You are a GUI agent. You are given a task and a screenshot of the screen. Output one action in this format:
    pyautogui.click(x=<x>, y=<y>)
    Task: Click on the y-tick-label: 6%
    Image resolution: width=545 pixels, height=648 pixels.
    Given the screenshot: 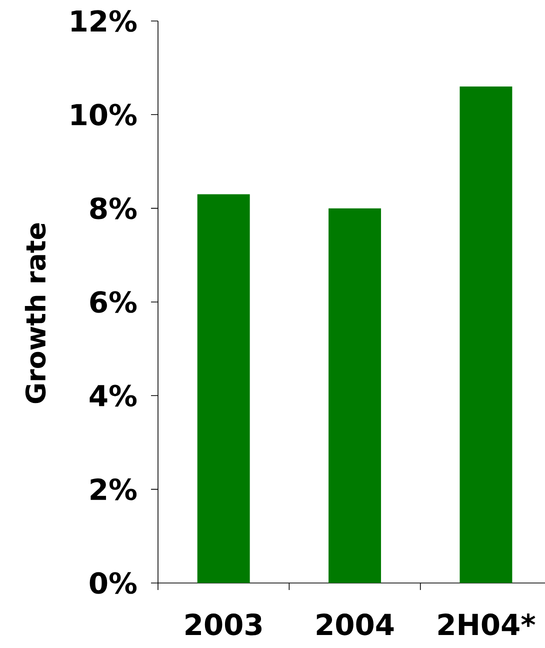 What is the action you would take?
    pyautogui.click(x=113, y=302)
    